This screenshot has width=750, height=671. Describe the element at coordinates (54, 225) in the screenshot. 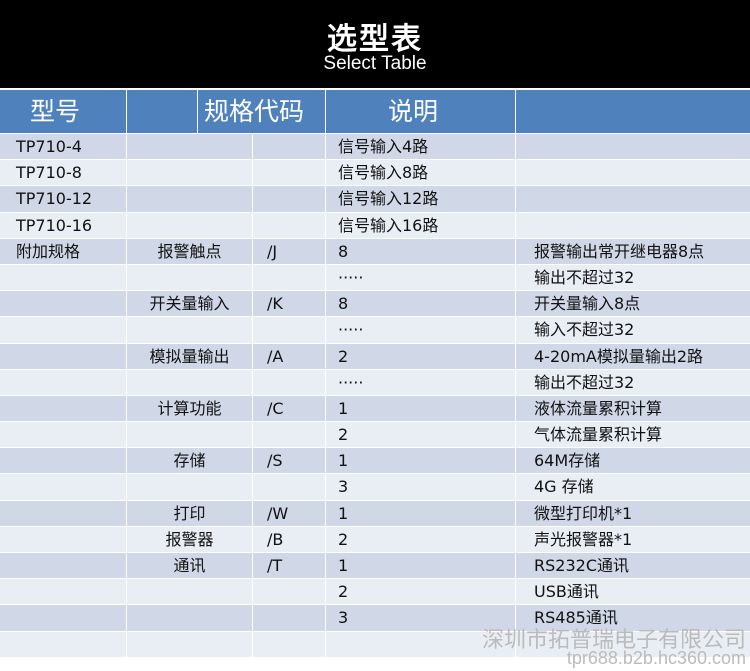

I see `cell-model: TP710-16` at that location.